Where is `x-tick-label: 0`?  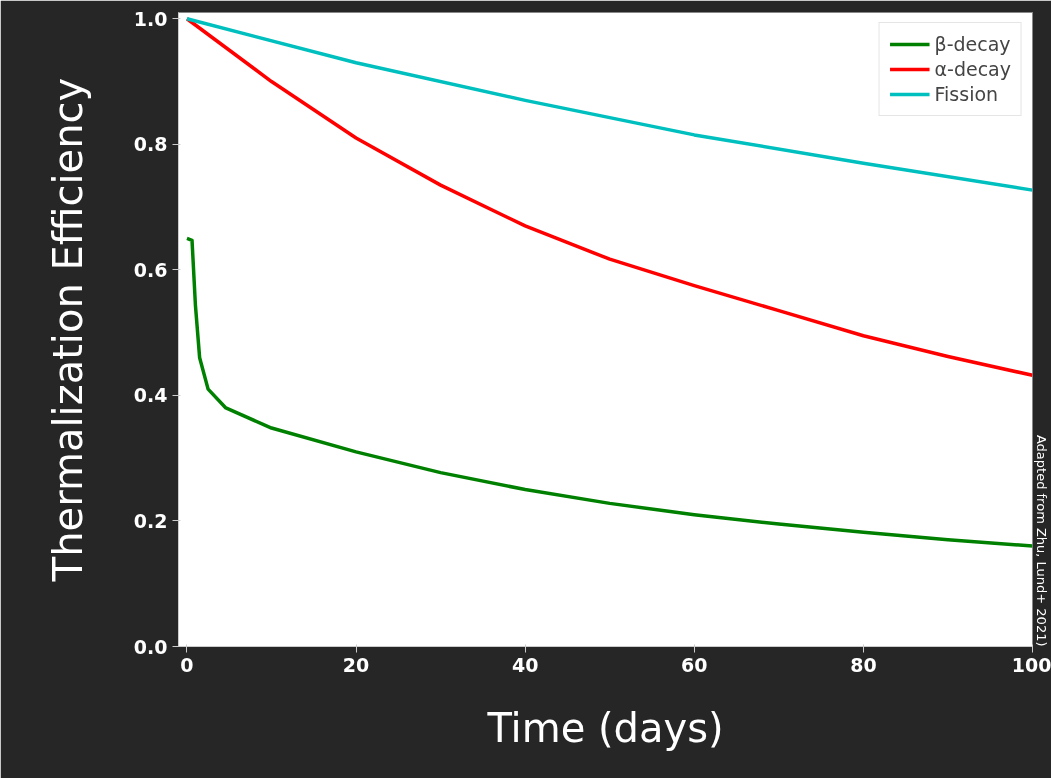 x-tick-label: 0 is located at coordinates (187, 664).